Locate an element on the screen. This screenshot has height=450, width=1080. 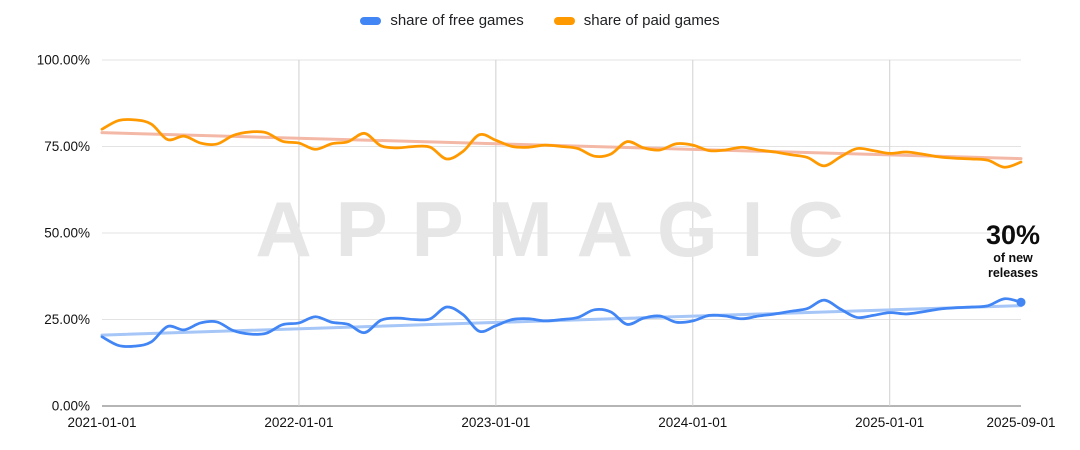
x-axis-label: 2023-01-01 is located at coordinates (495, 422).